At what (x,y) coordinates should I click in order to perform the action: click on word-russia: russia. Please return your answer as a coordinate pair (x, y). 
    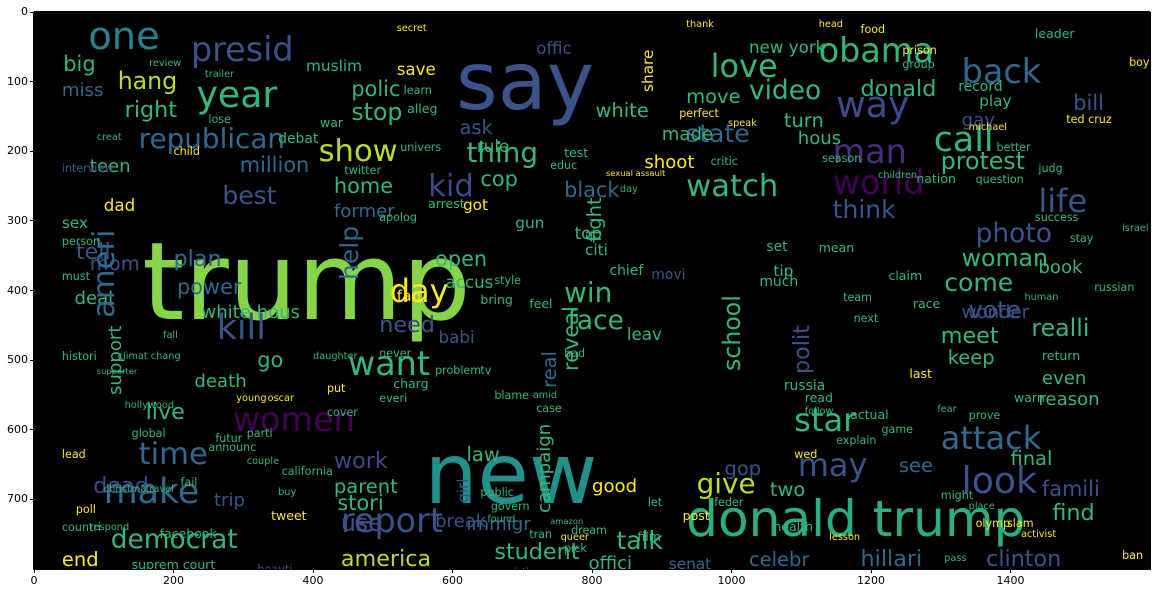
    Looking at the image, I should click on (804, 386).